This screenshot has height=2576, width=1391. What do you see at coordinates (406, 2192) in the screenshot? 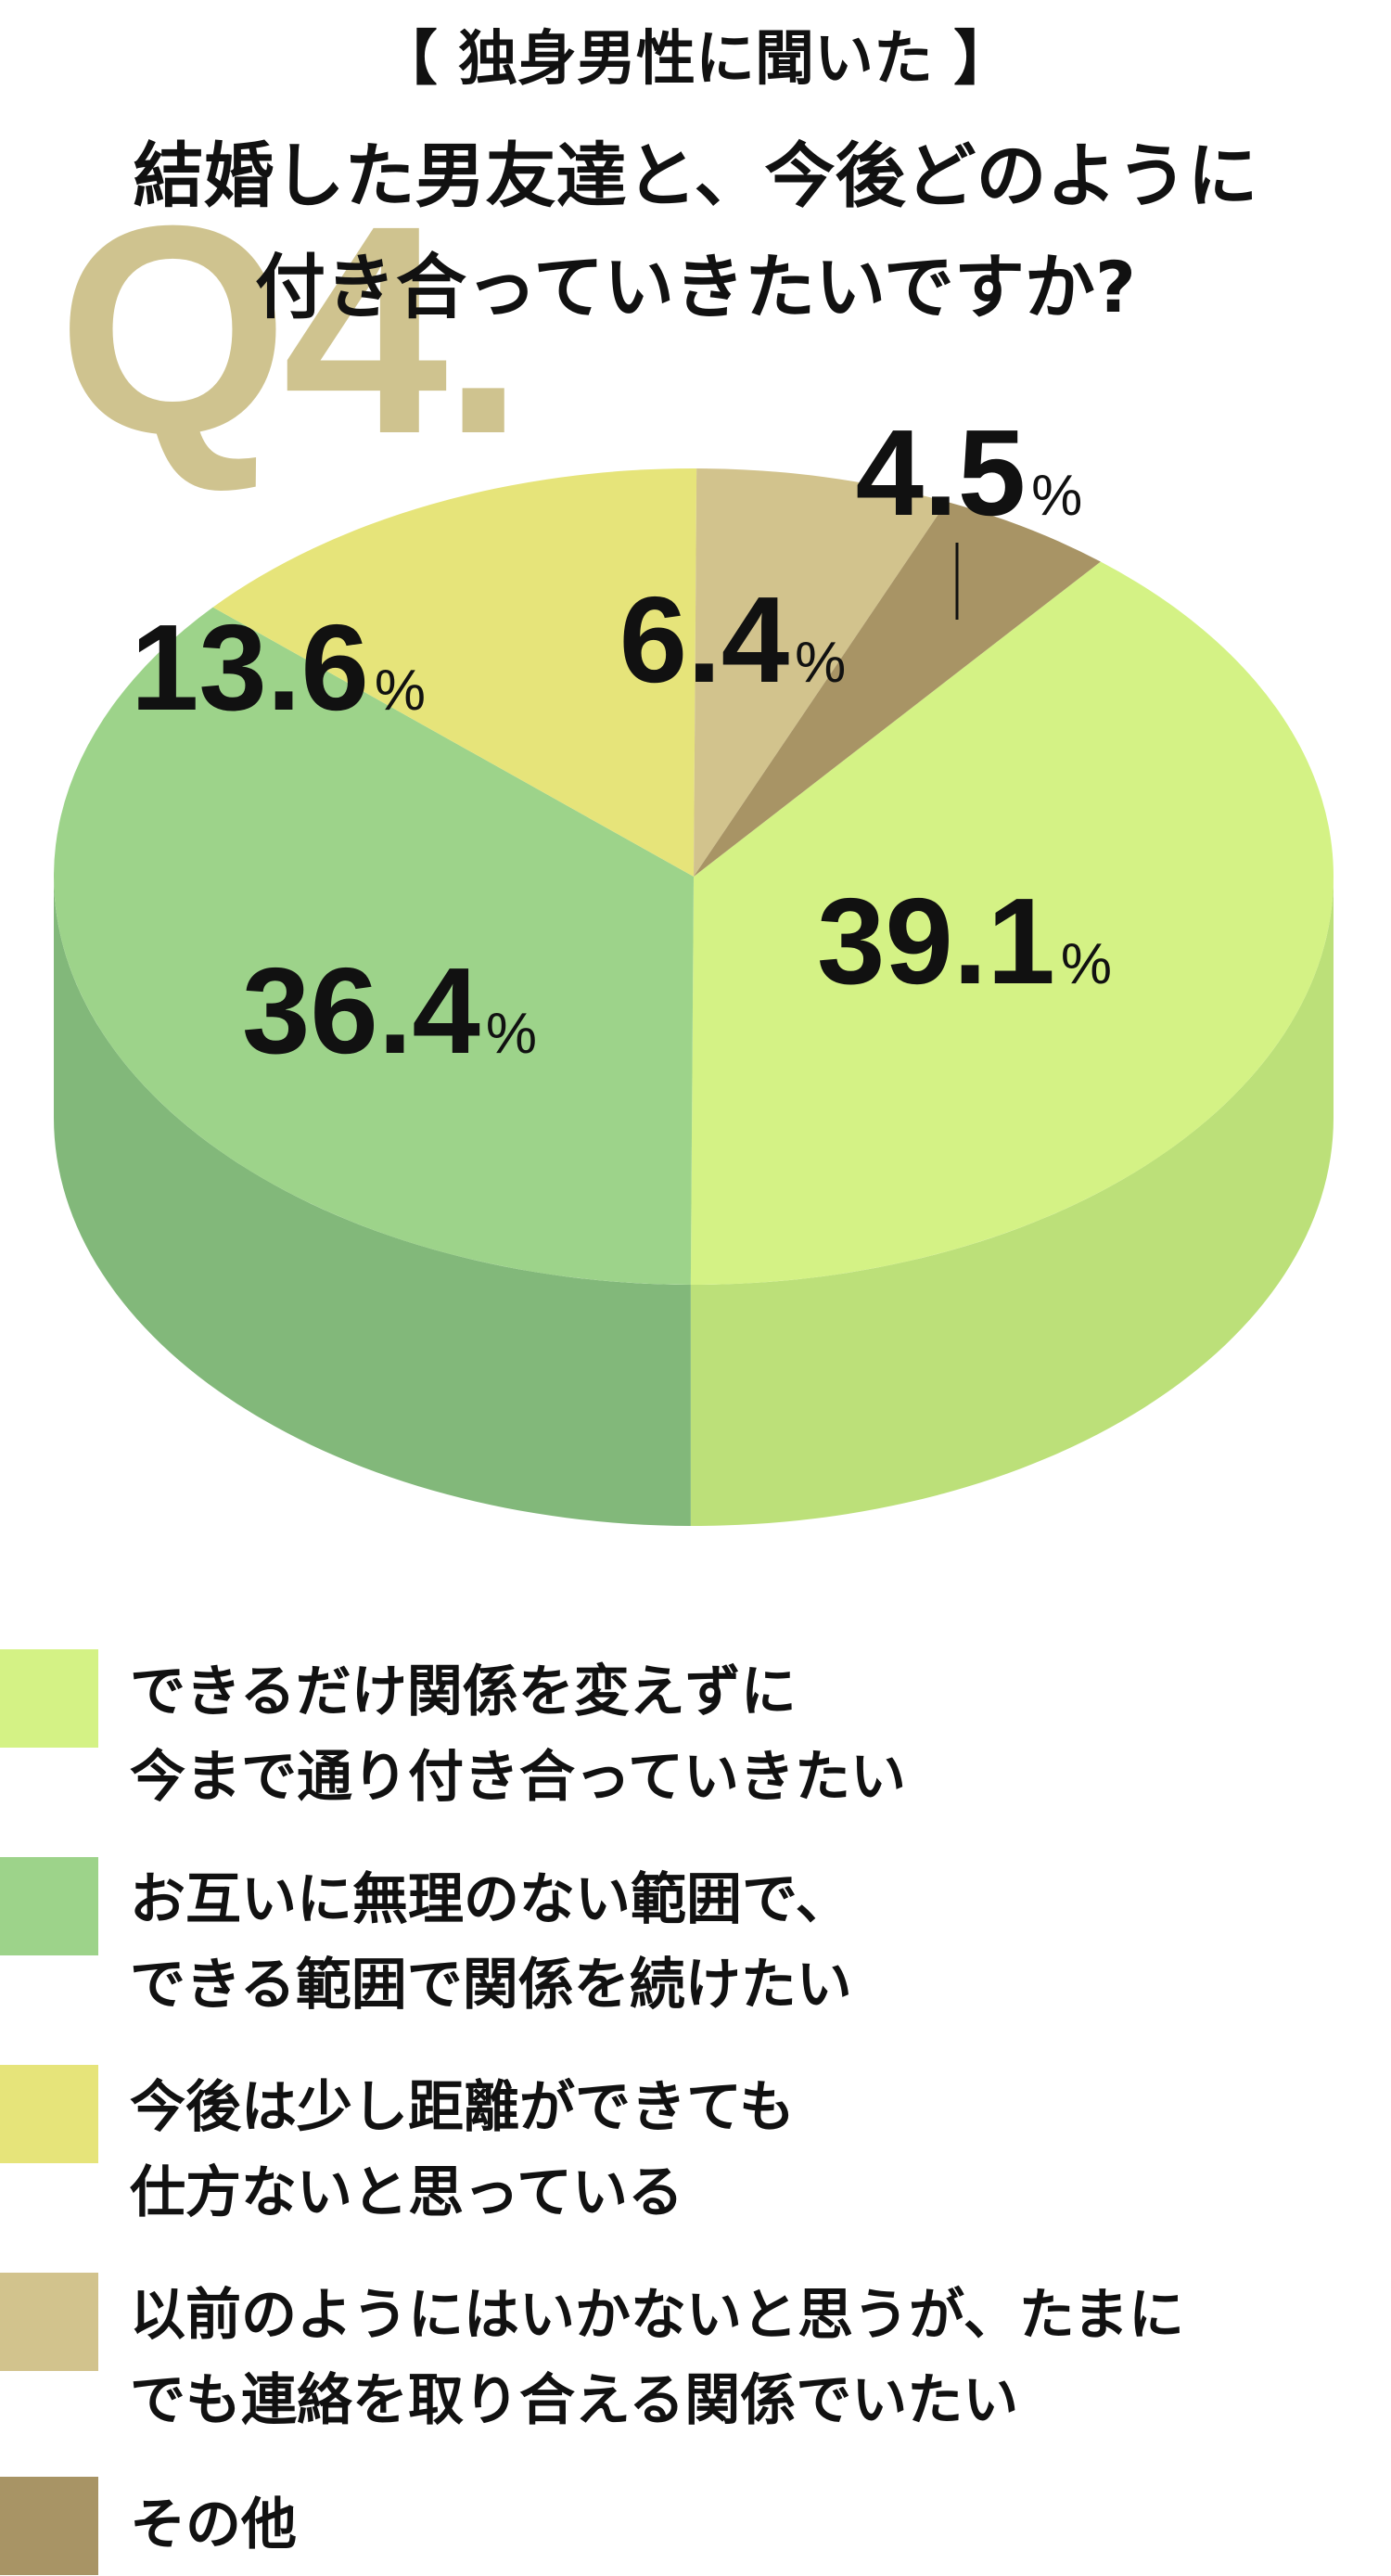
I see `legend-label-line: 仕方ないと思っている` at bounding box center [406, 2192].